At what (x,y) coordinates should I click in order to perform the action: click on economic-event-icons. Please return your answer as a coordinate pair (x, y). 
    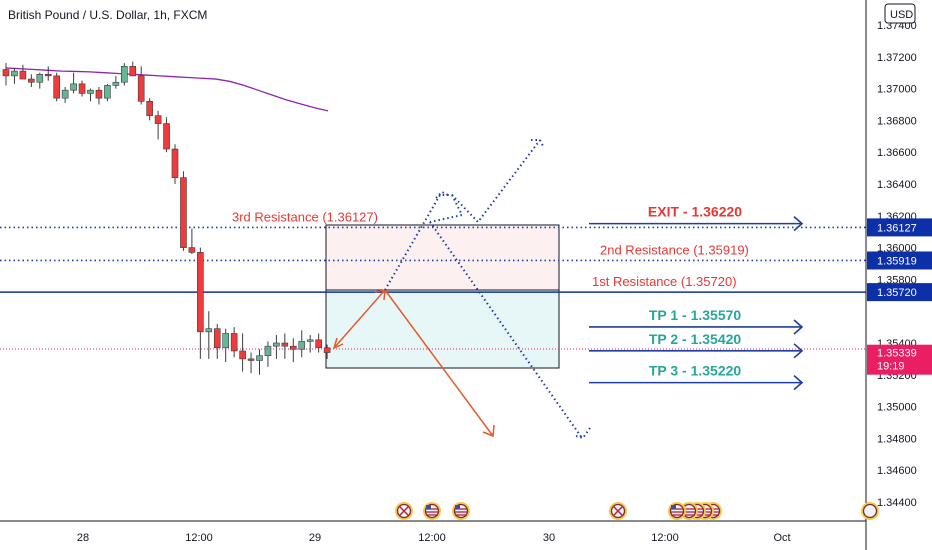
    Looking at the image, I should click on (637, 511).